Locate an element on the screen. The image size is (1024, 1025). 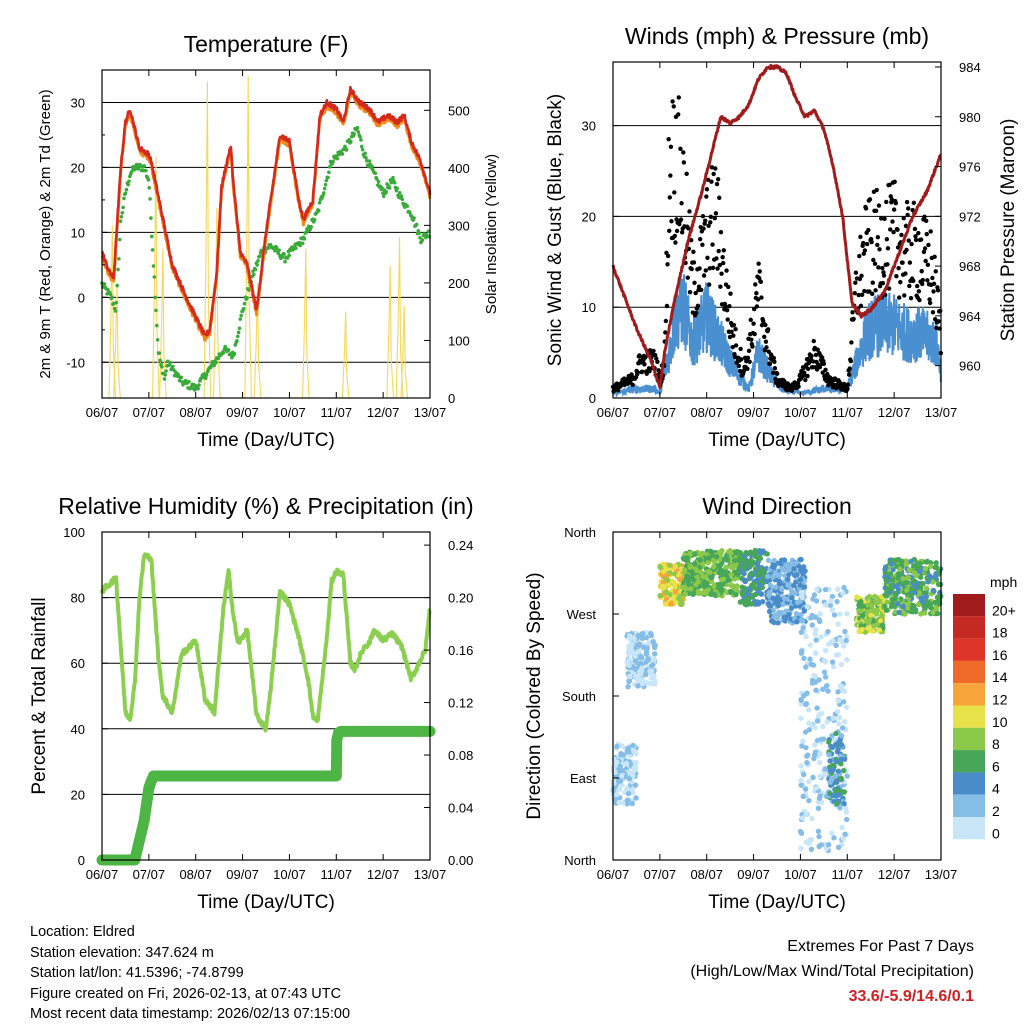
plot-frame is located at coordinates (777, 230).